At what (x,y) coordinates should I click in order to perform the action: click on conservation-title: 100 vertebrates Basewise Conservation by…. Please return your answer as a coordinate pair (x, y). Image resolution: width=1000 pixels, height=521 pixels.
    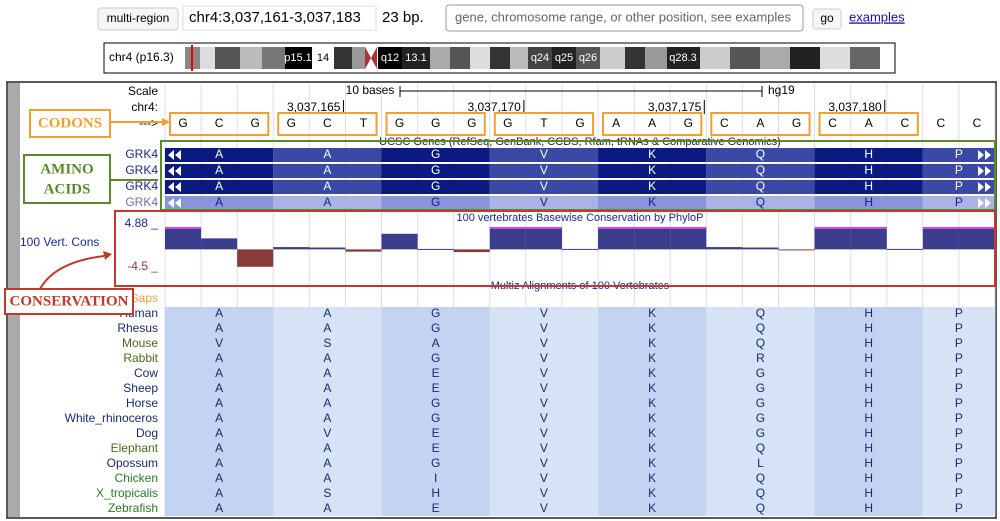
    Looking at the image, I should click on (579, 218).